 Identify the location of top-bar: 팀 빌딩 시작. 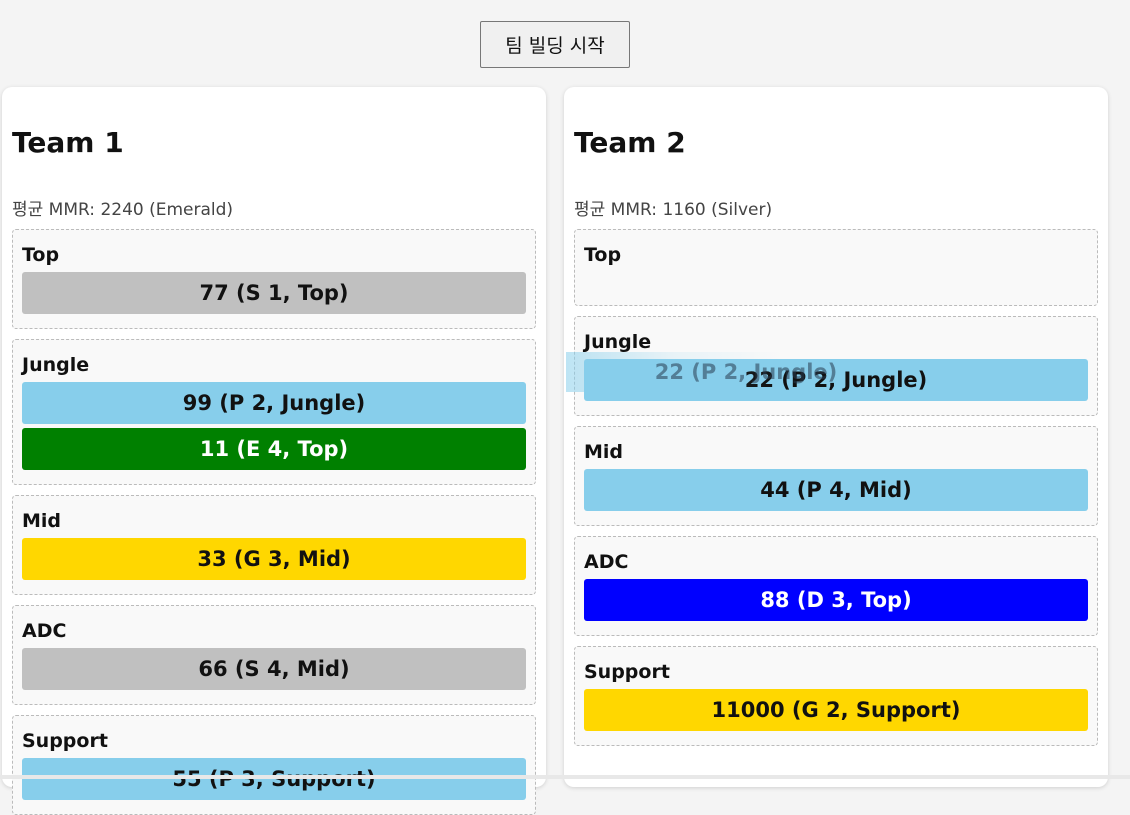
(565, 43).